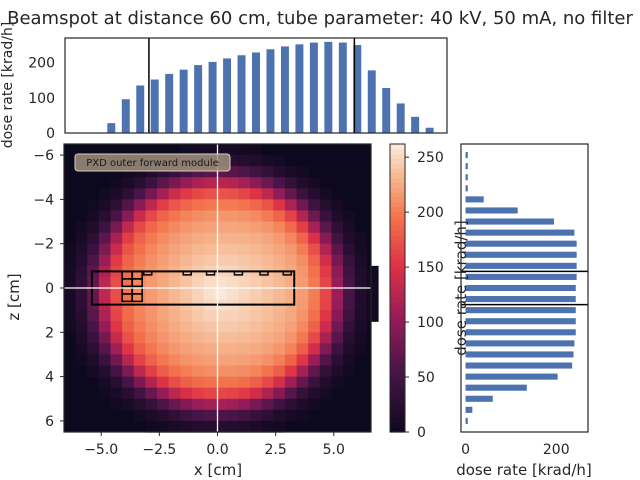  Describe the element at coordinates (137, 298) in the screenshot. I see `module-switcher-block` at that location.